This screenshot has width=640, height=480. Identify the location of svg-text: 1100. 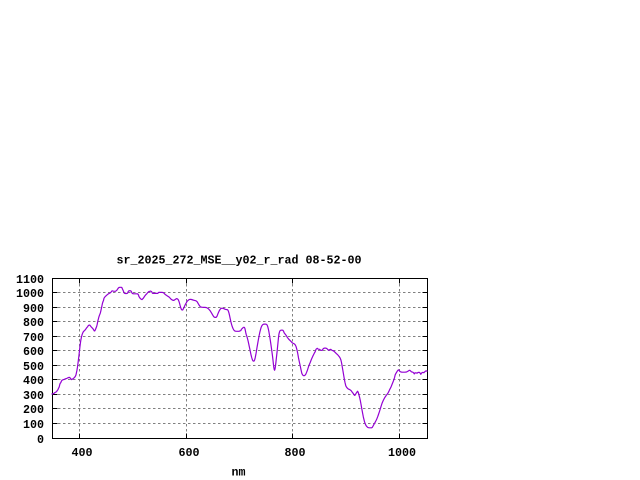
(30, 280).